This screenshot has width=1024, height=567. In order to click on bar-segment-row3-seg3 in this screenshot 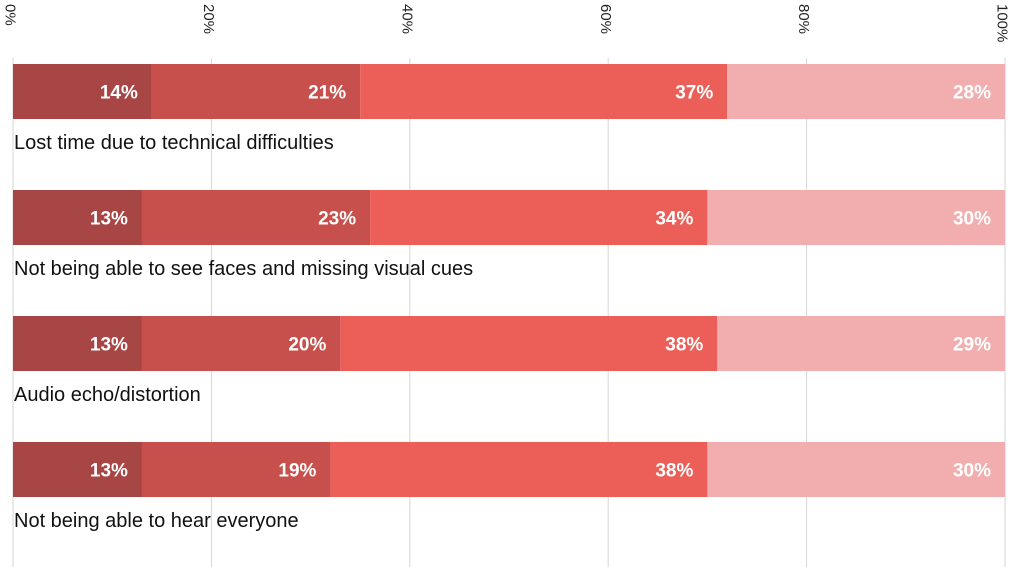, I will do `click(529, 343)`.